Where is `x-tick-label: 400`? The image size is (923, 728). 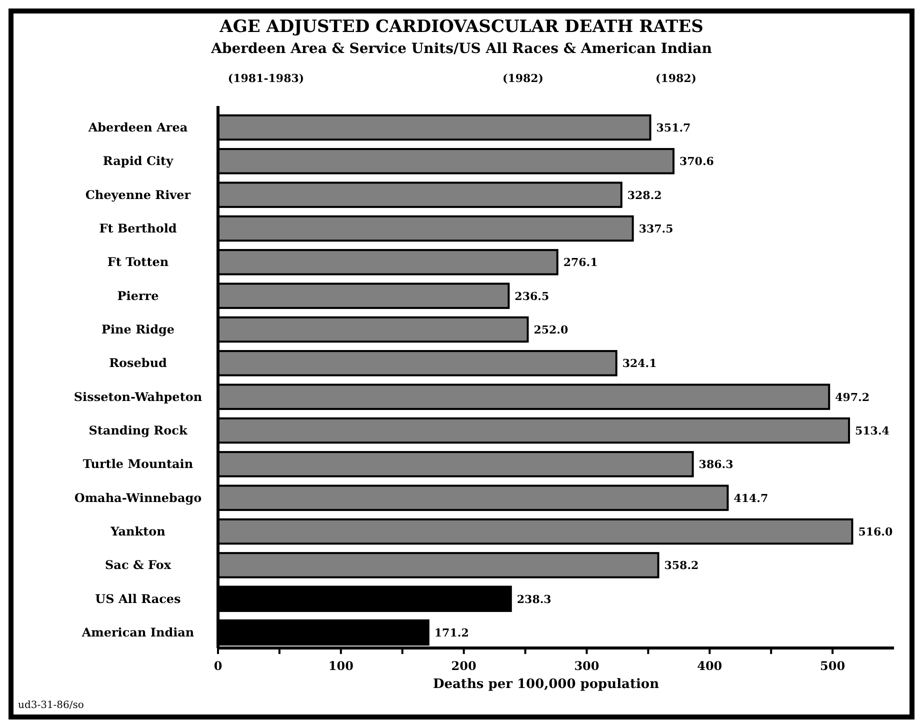 x-tick-label: 400 is located at coordinates (709, 666).